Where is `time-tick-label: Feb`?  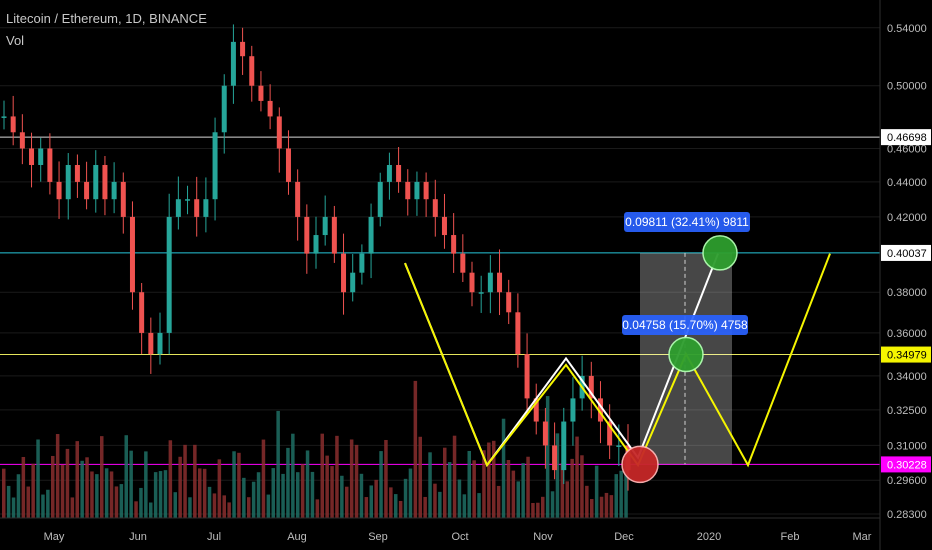
time-tick-label: Feb is located at coordinates (790, 537).